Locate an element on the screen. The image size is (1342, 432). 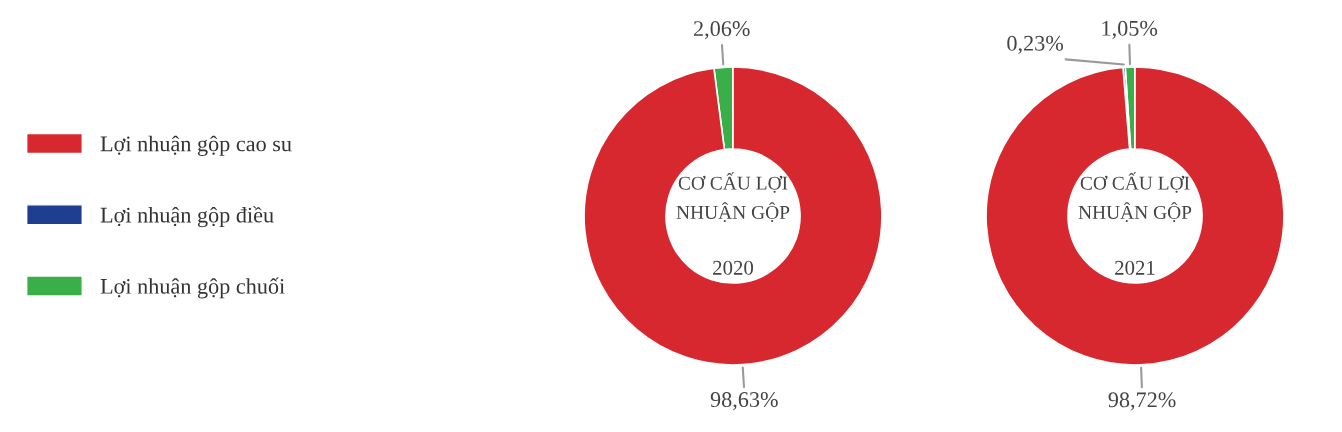
legend-label: Lợi nhuận gộp cao su is located at coordinates (196, 145).